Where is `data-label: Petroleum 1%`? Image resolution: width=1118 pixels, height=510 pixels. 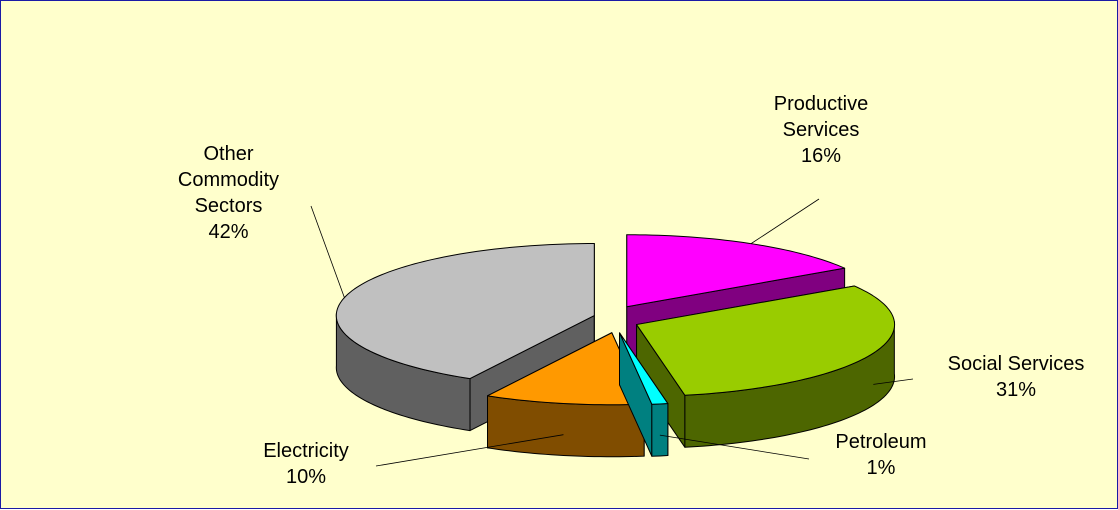
data-label: Petroleum 1% is located at coordinates (881, 455).